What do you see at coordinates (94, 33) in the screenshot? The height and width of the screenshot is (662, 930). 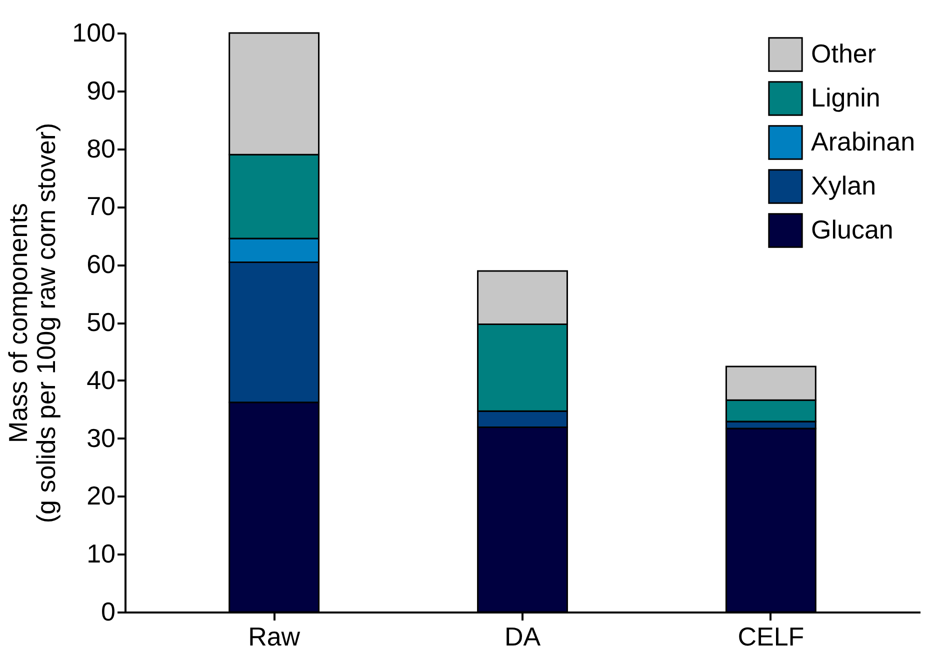 I see `y-tick-label: 100` at bounding box center [94, 33].